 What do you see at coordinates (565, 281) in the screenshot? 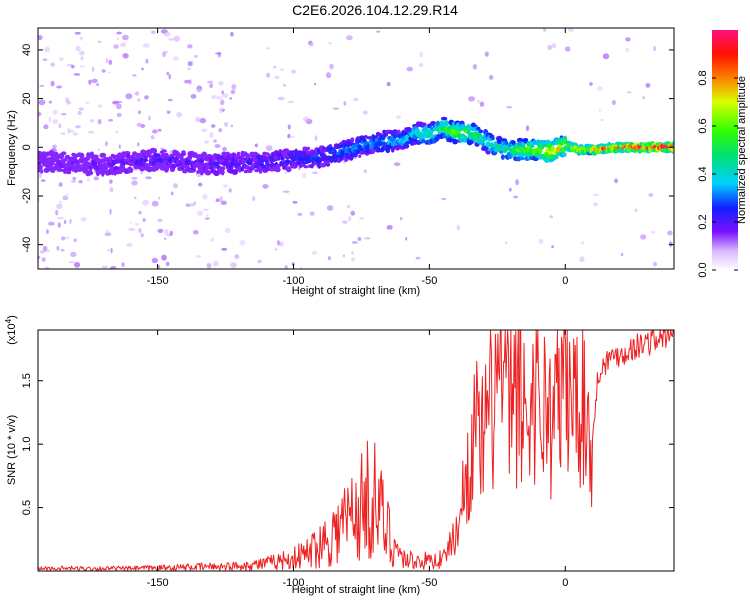
I see `spectrogram-x-tick-label: 0` at bounding box center [565, 281].